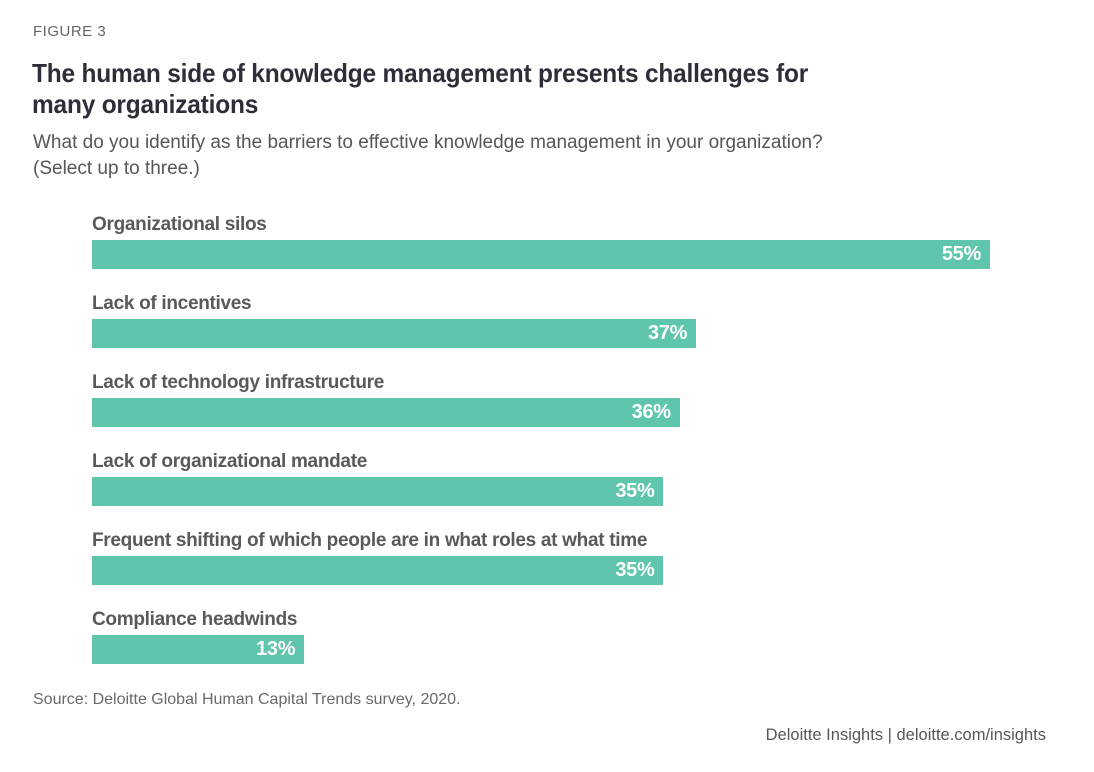 This screenshot has width=1094, height=772. I want to click on bar-row: Lack of technology infrastructure 36%, so click(541, 399).